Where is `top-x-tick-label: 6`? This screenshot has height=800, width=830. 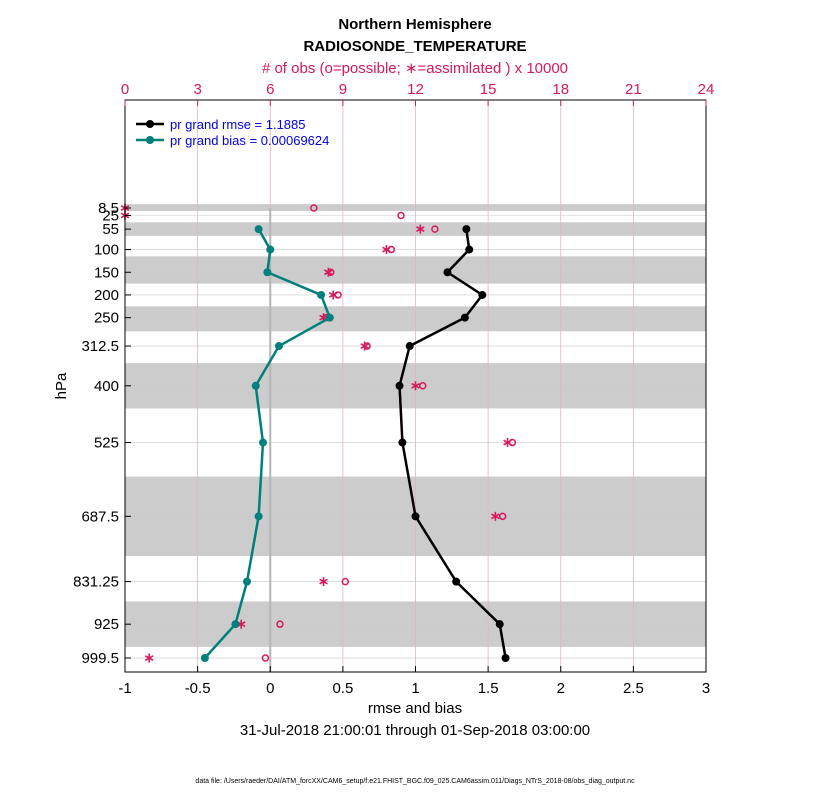
top-x-tick-label: 6 is located at coordinates (270, 89).